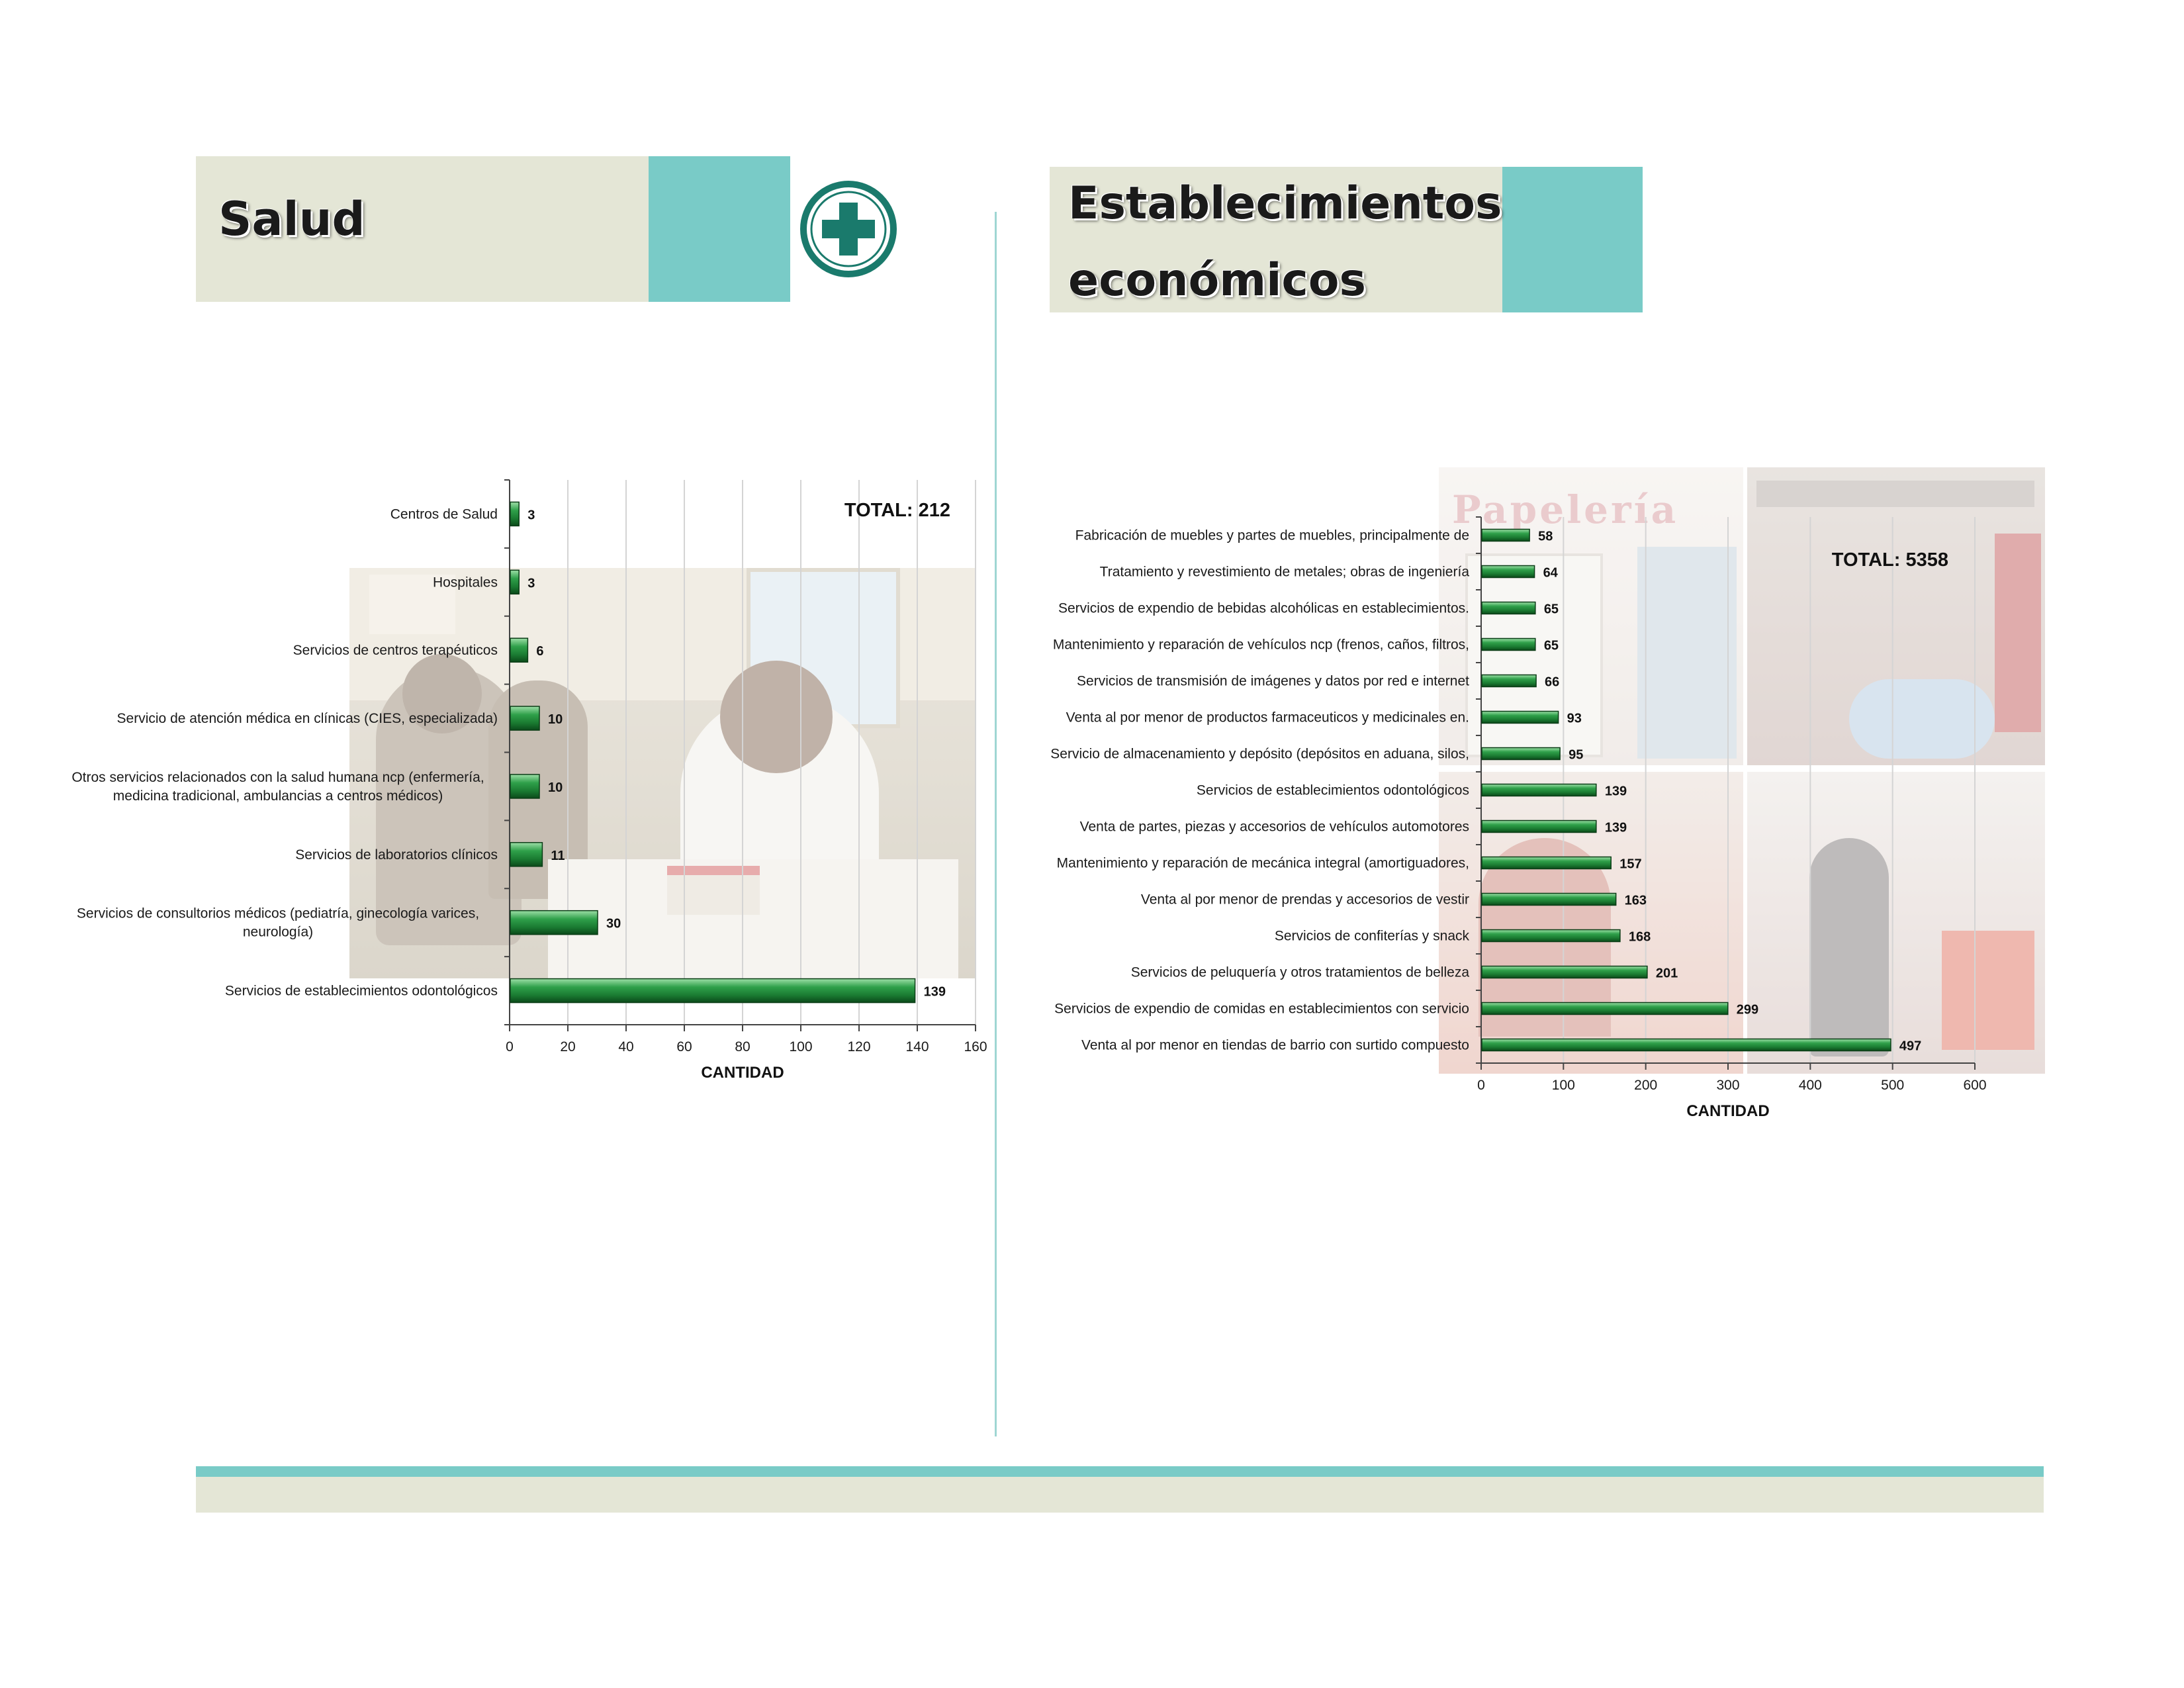  What do you see at coordinates (397, 855) in the screenshot?
I see `category-label: Servicios de laboratorios clínicos` at bounding box center [397, 855].